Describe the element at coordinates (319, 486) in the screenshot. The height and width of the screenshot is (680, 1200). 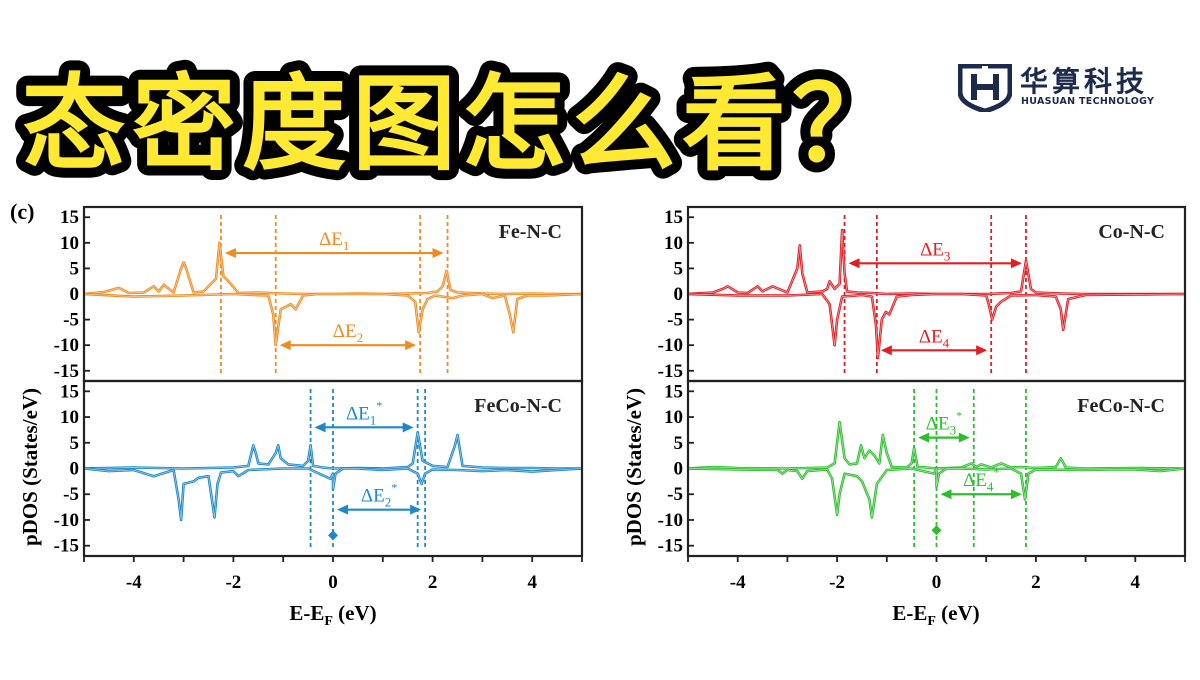
I see `dos-panel-2: 15 10 5 0 -5 -10 -15 -4 -2 0 2 4 ΔE1* ΔE2* FeCo-N-C` at that location.